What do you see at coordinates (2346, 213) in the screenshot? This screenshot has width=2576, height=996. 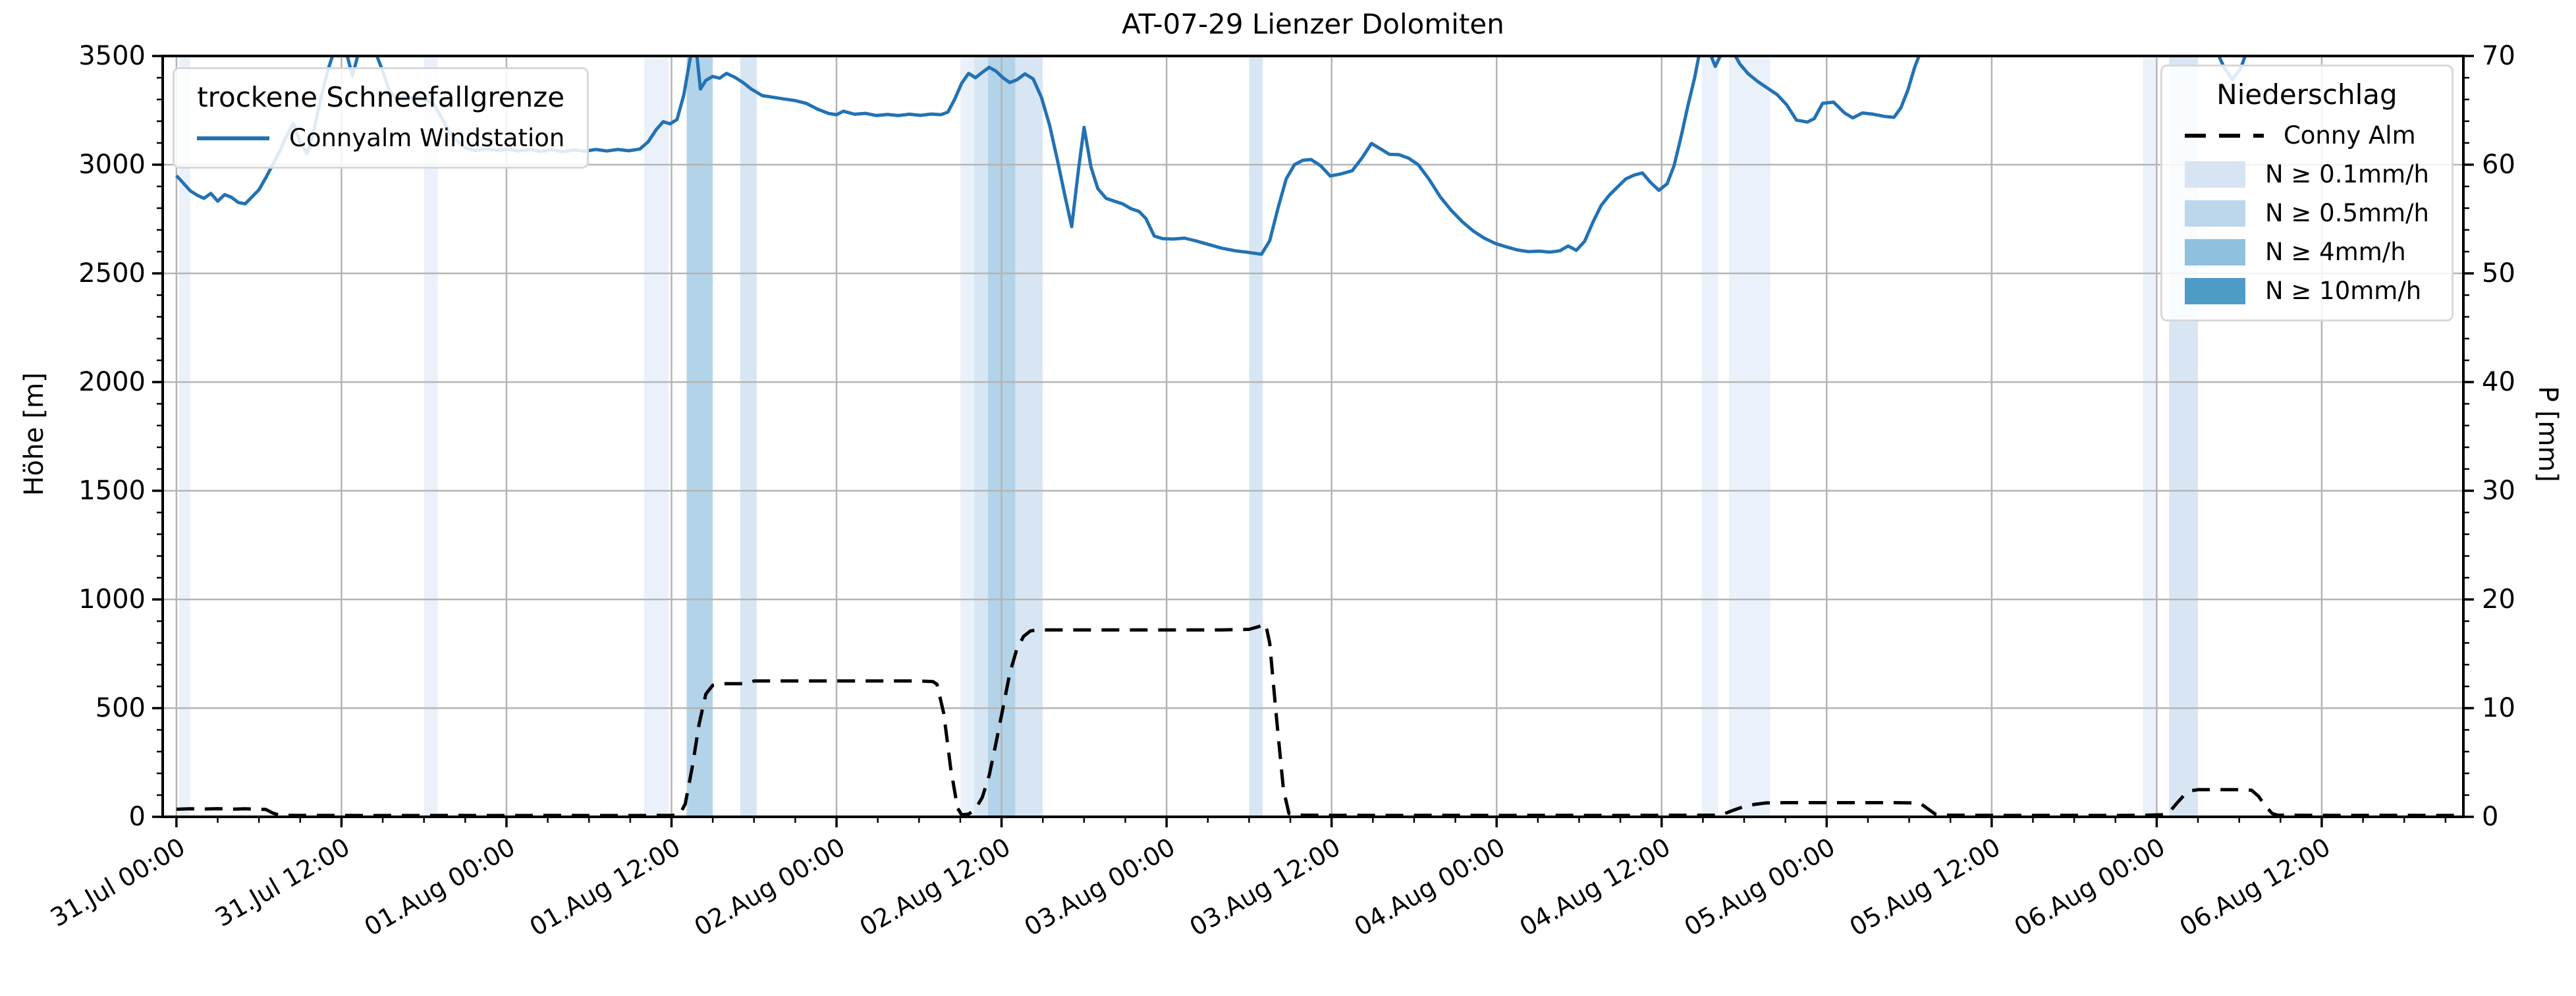 I see `legend-item-label: N ≥ 0.5mm/h` at bounding box center [2346, 213].